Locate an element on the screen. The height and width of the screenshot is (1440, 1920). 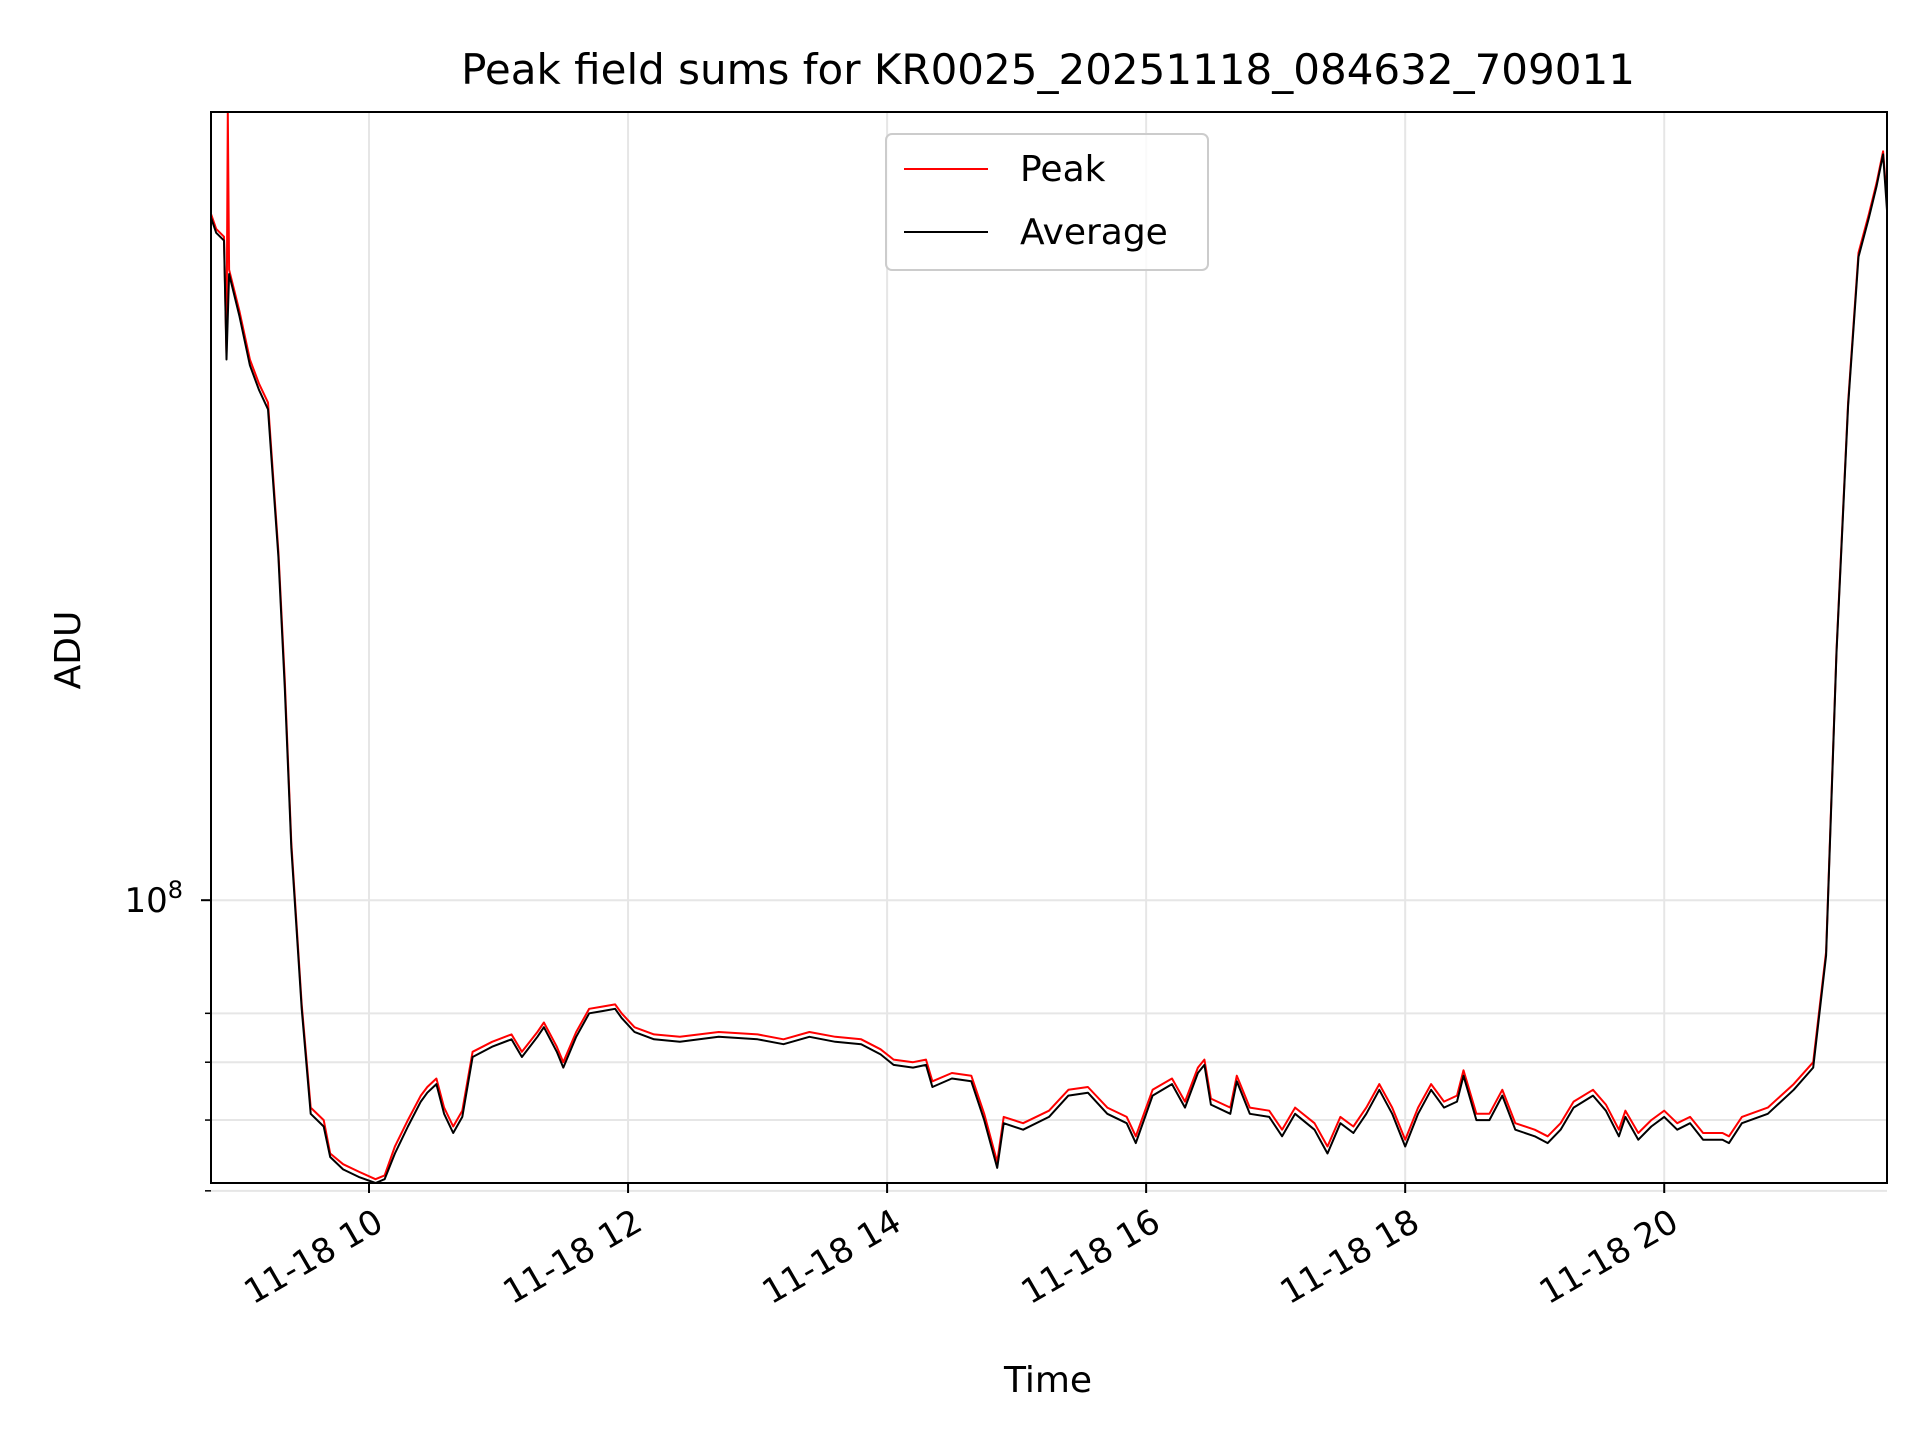
legend-average-label: Average is located at coordinates (1094, 232).